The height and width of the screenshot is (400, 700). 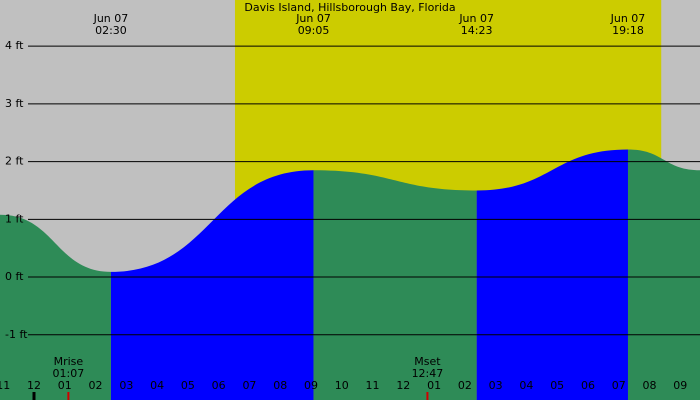 What do you see at coordinates (69, 361) in the screenshot?
I see `moon-label: Mrise` at bounding box center [69, 361].